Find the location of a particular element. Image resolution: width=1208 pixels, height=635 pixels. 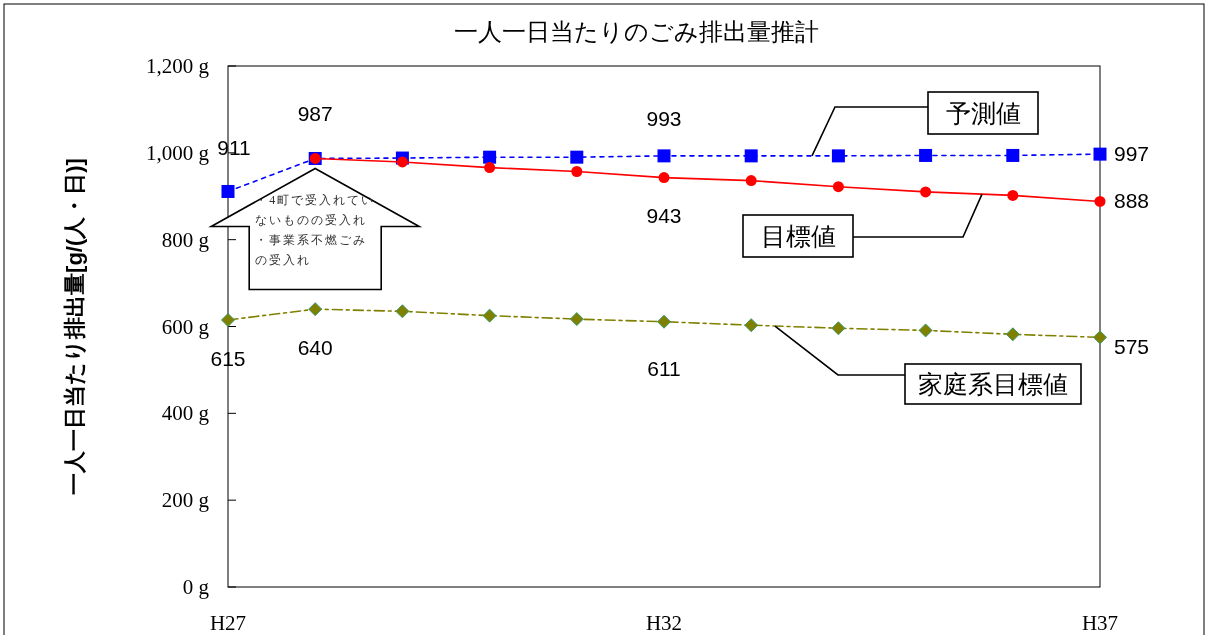

x-tick-label: H37 is located at coordinates (1100, 623).